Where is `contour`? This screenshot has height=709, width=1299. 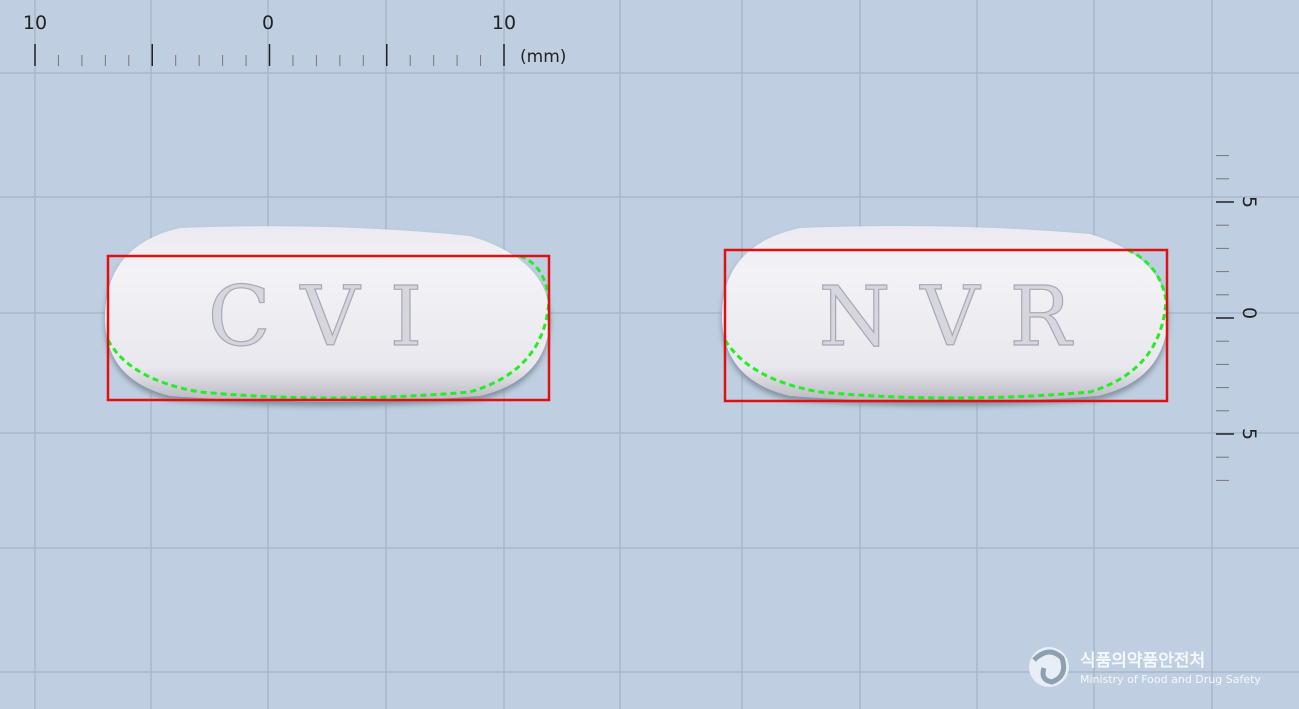 contour is located at coordinates (945, 324).